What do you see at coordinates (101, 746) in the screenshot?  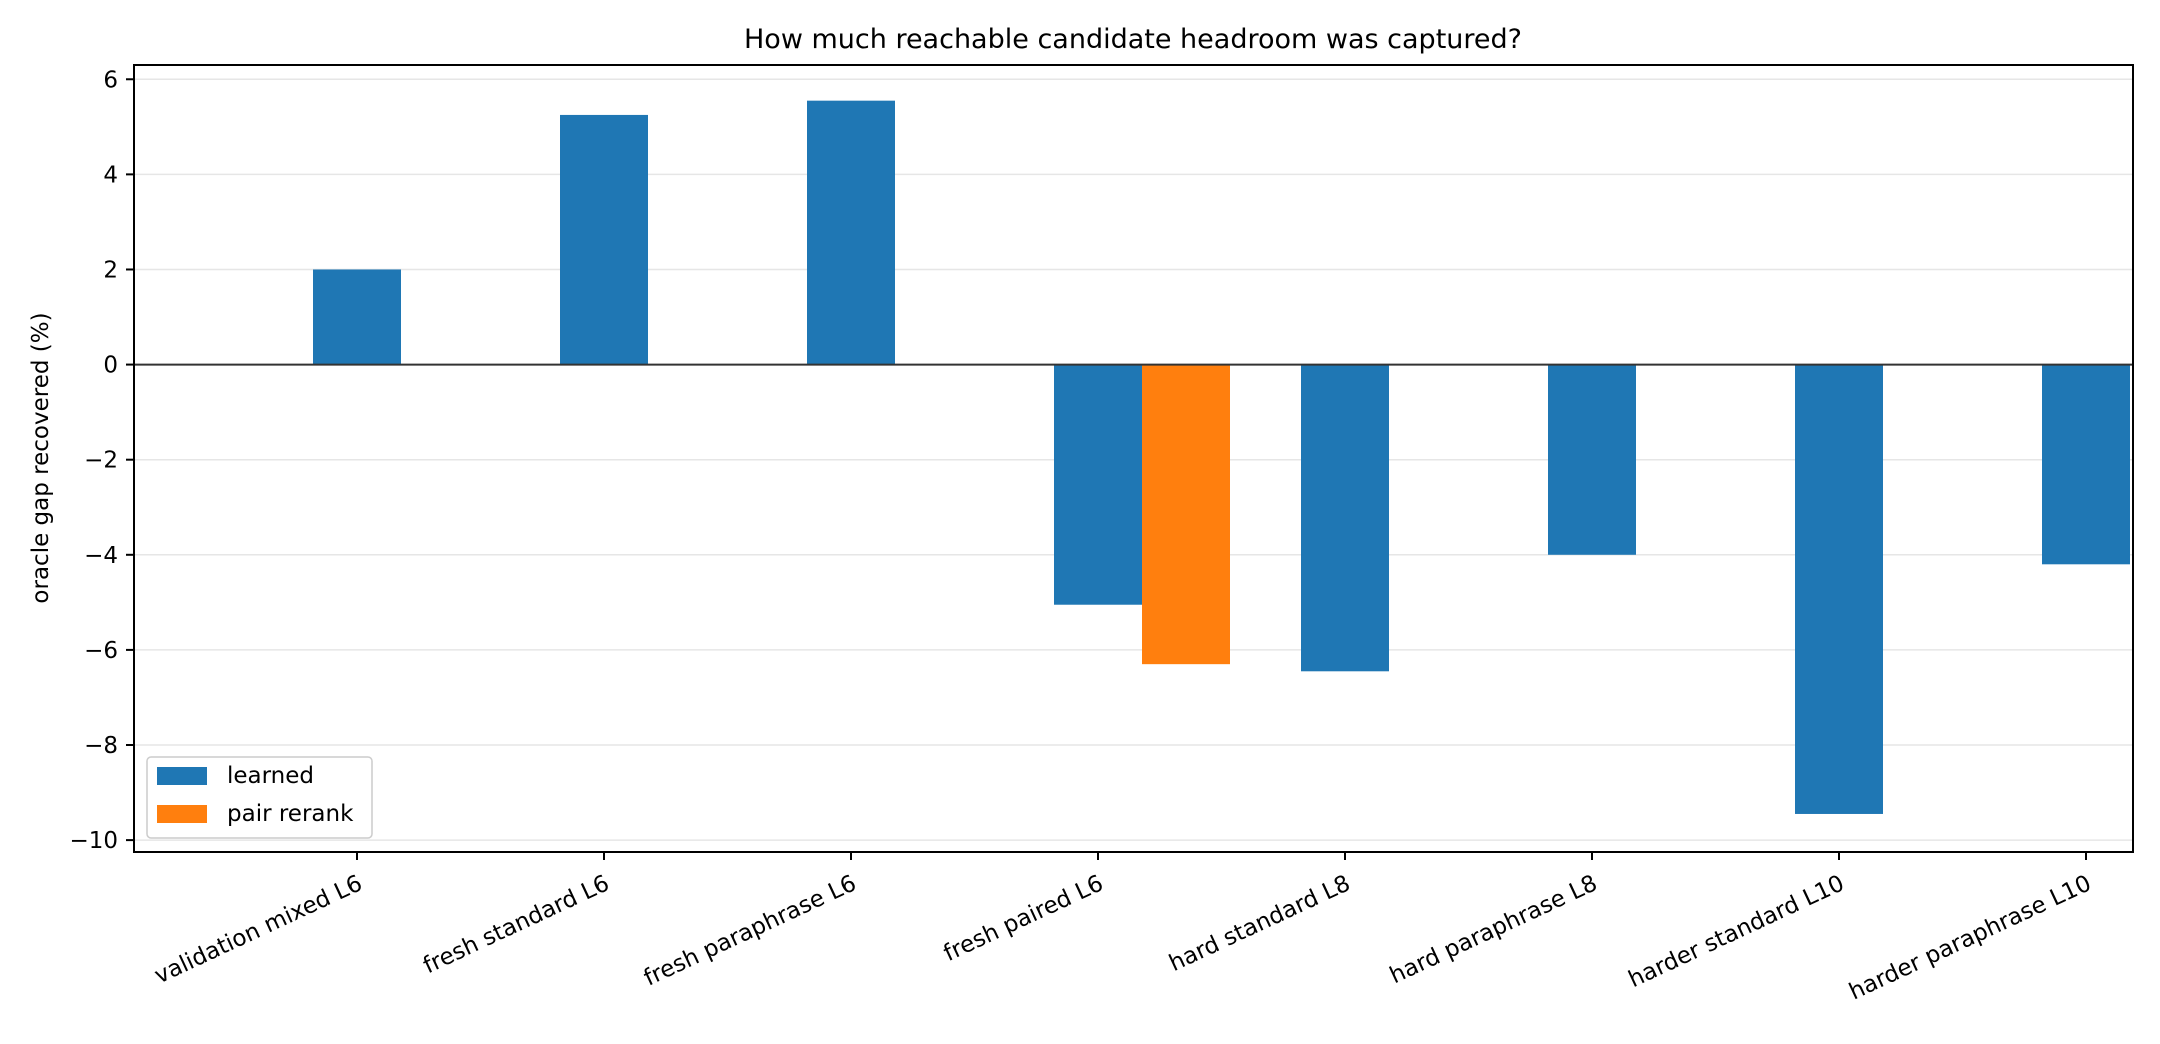 I see `y-tick-label: −8` at bounding box center [101, 746].